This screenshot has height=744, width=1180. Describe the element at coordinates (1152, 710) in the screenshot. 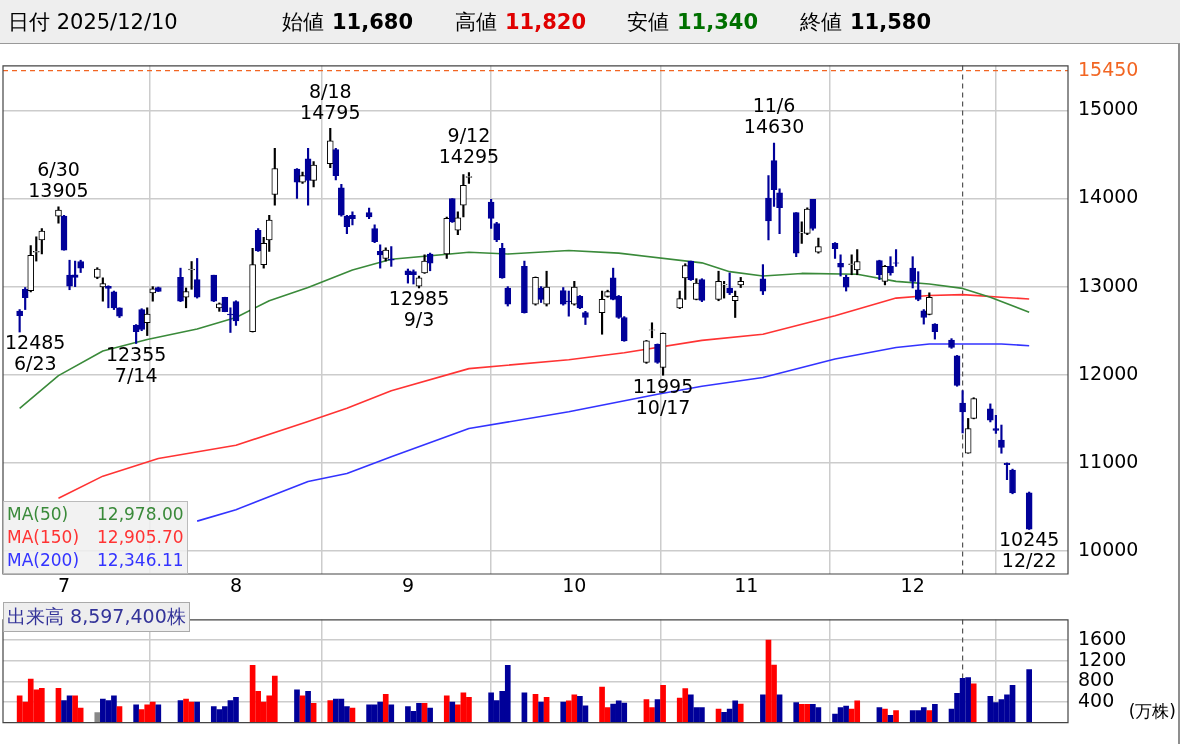

I see `y-axis-title: (万株)` at that location.